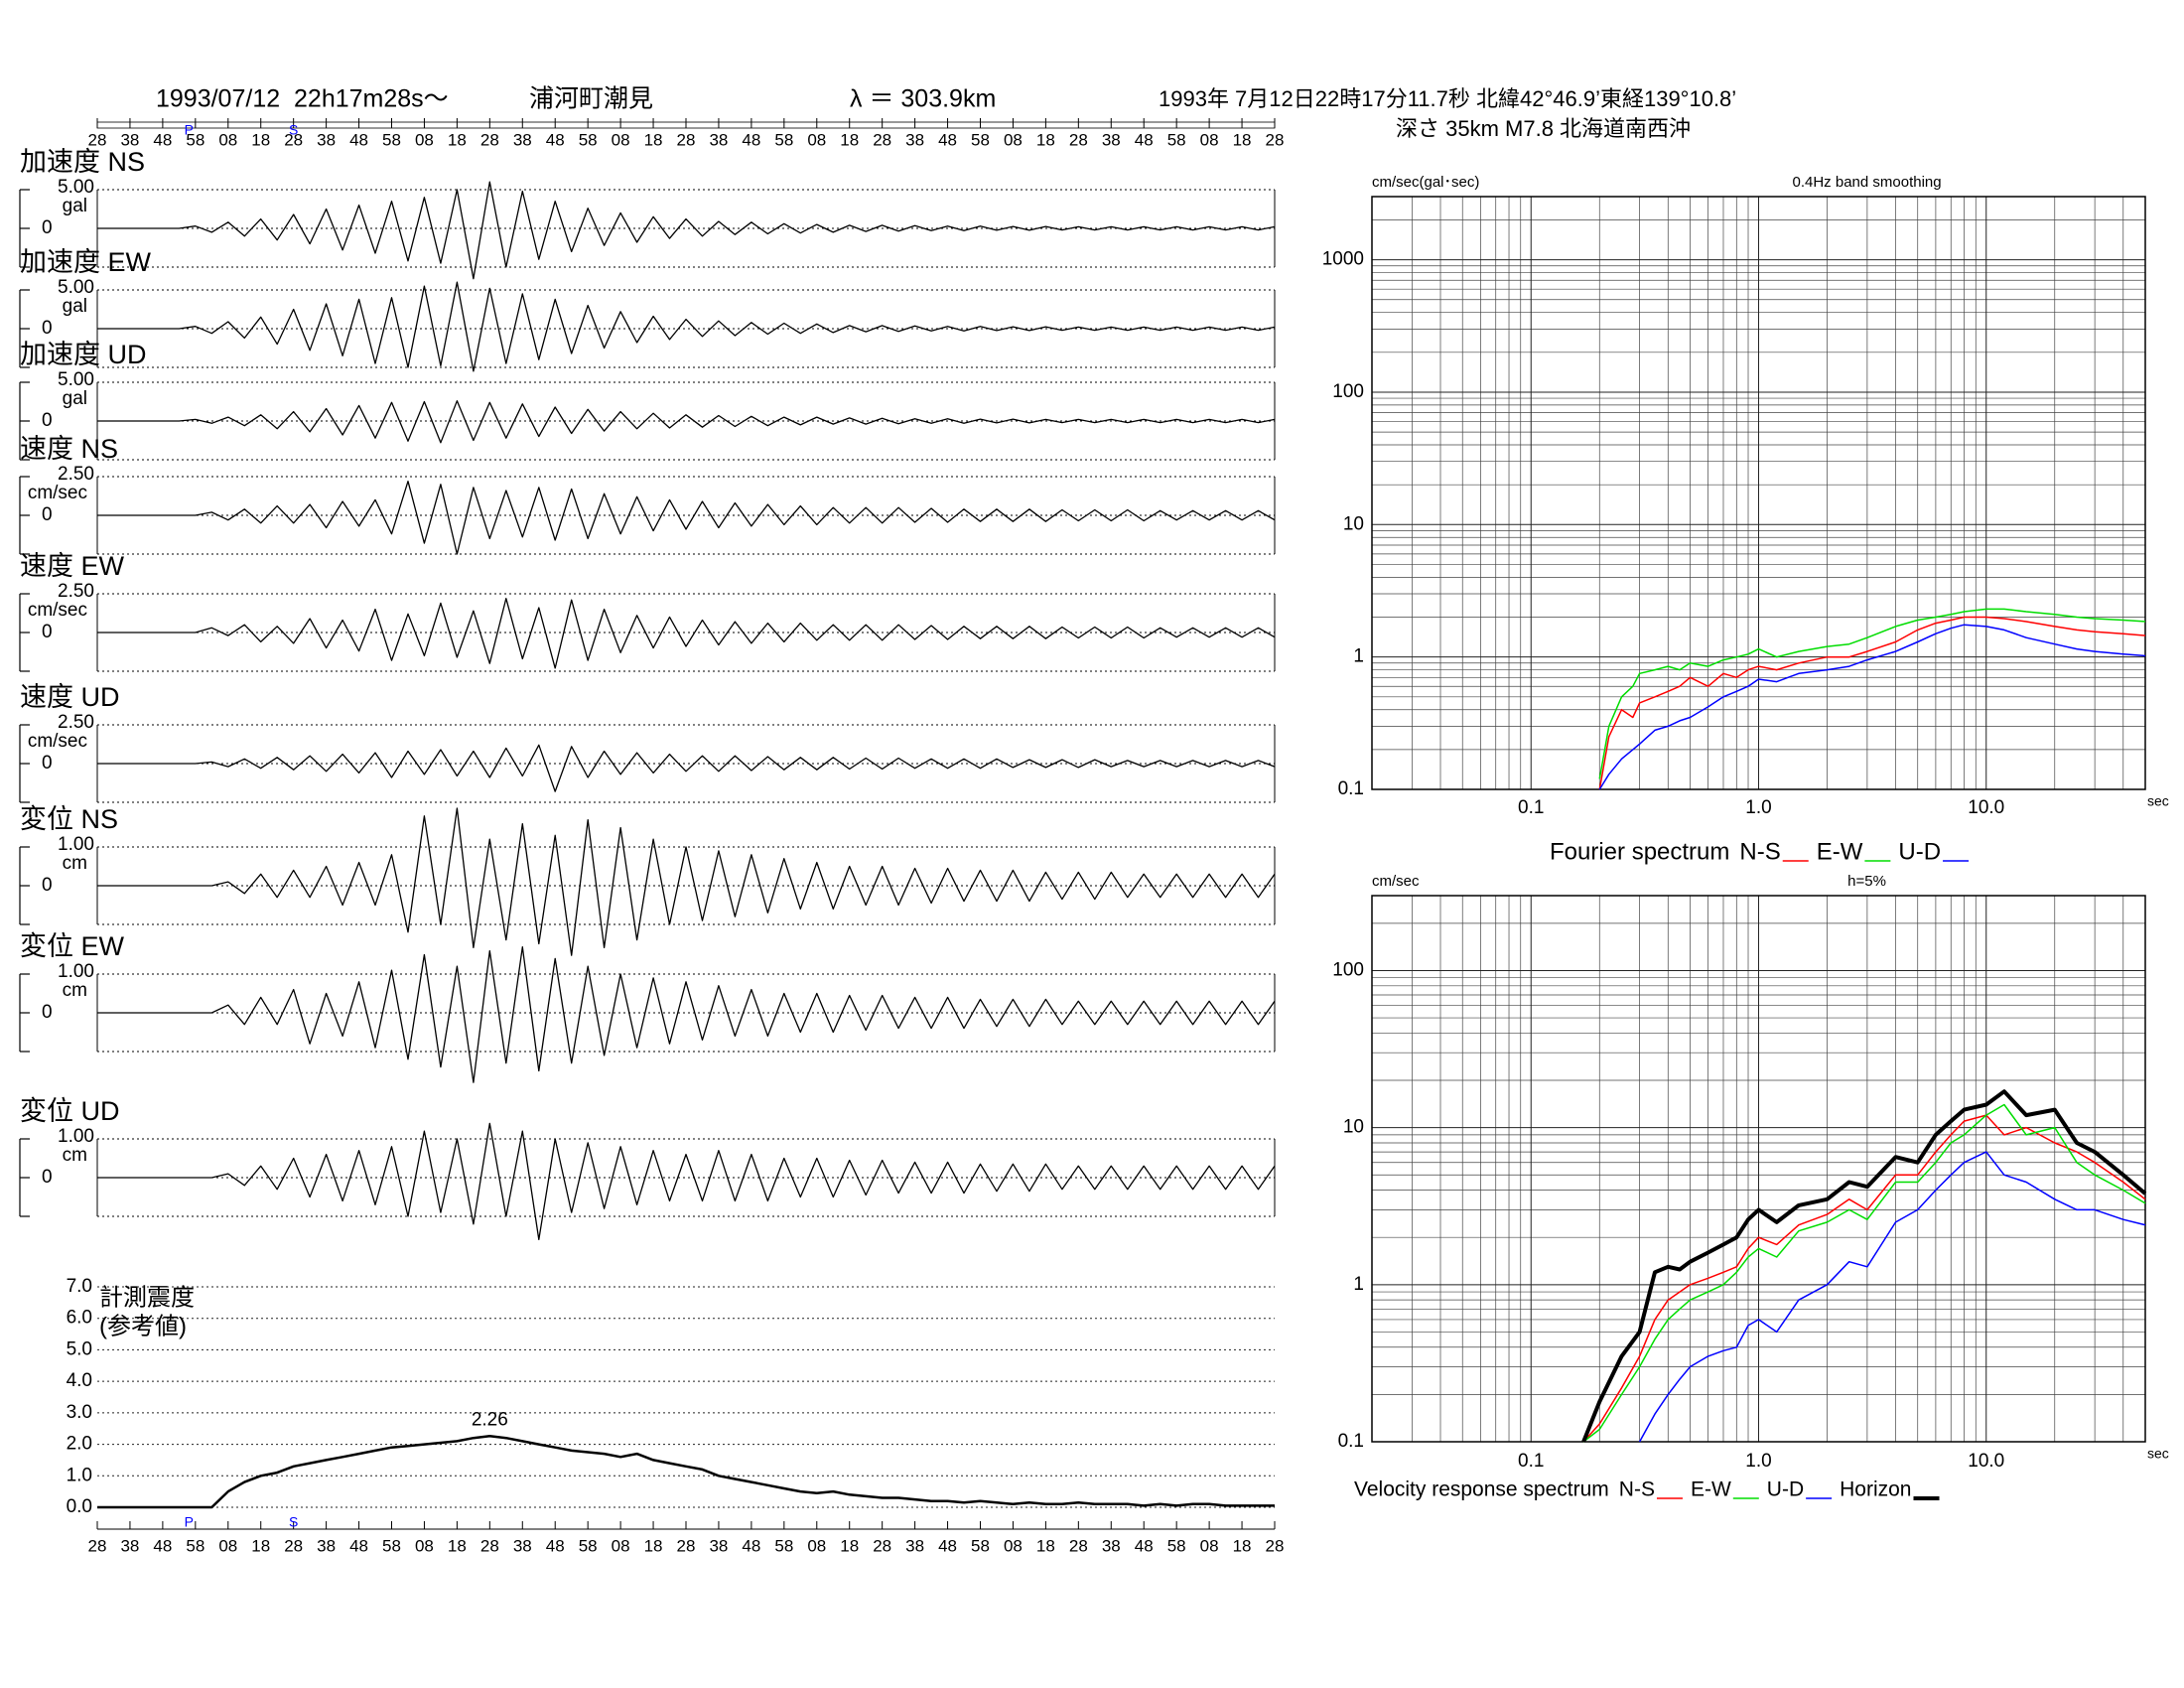 The width and height of the screenshot is (2184, 1688). I want to click on x-tick-label: 1.0, so click(1758, 807).